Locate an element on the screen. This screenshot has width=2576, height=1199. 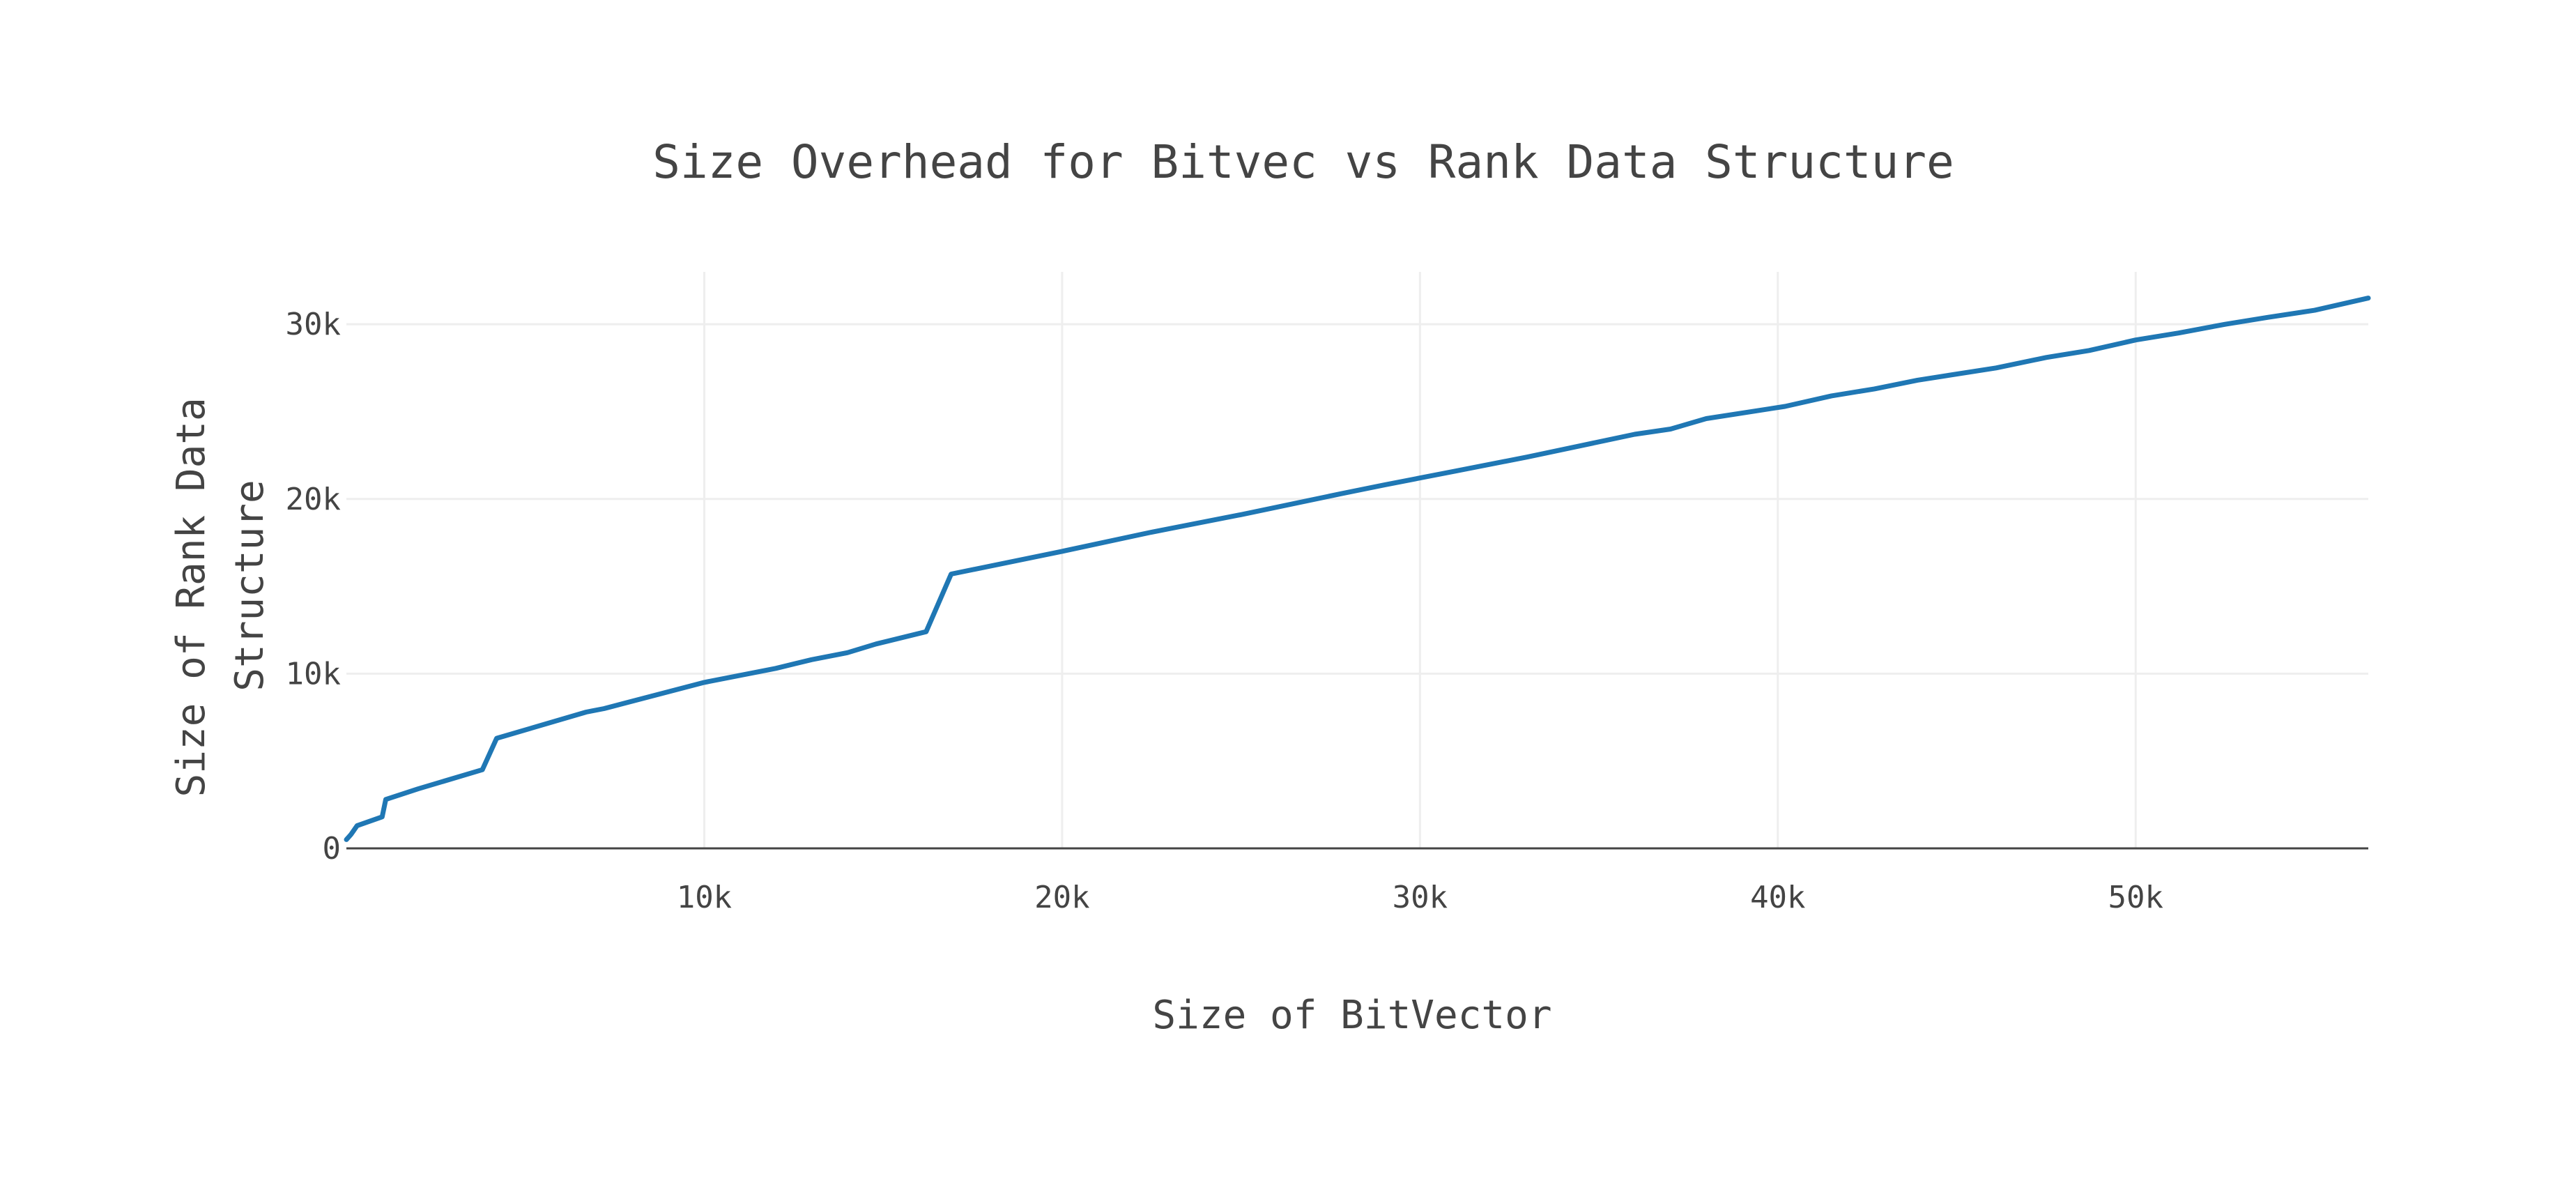
x-tick-label: 20k is located at coordinates (1061, 897).